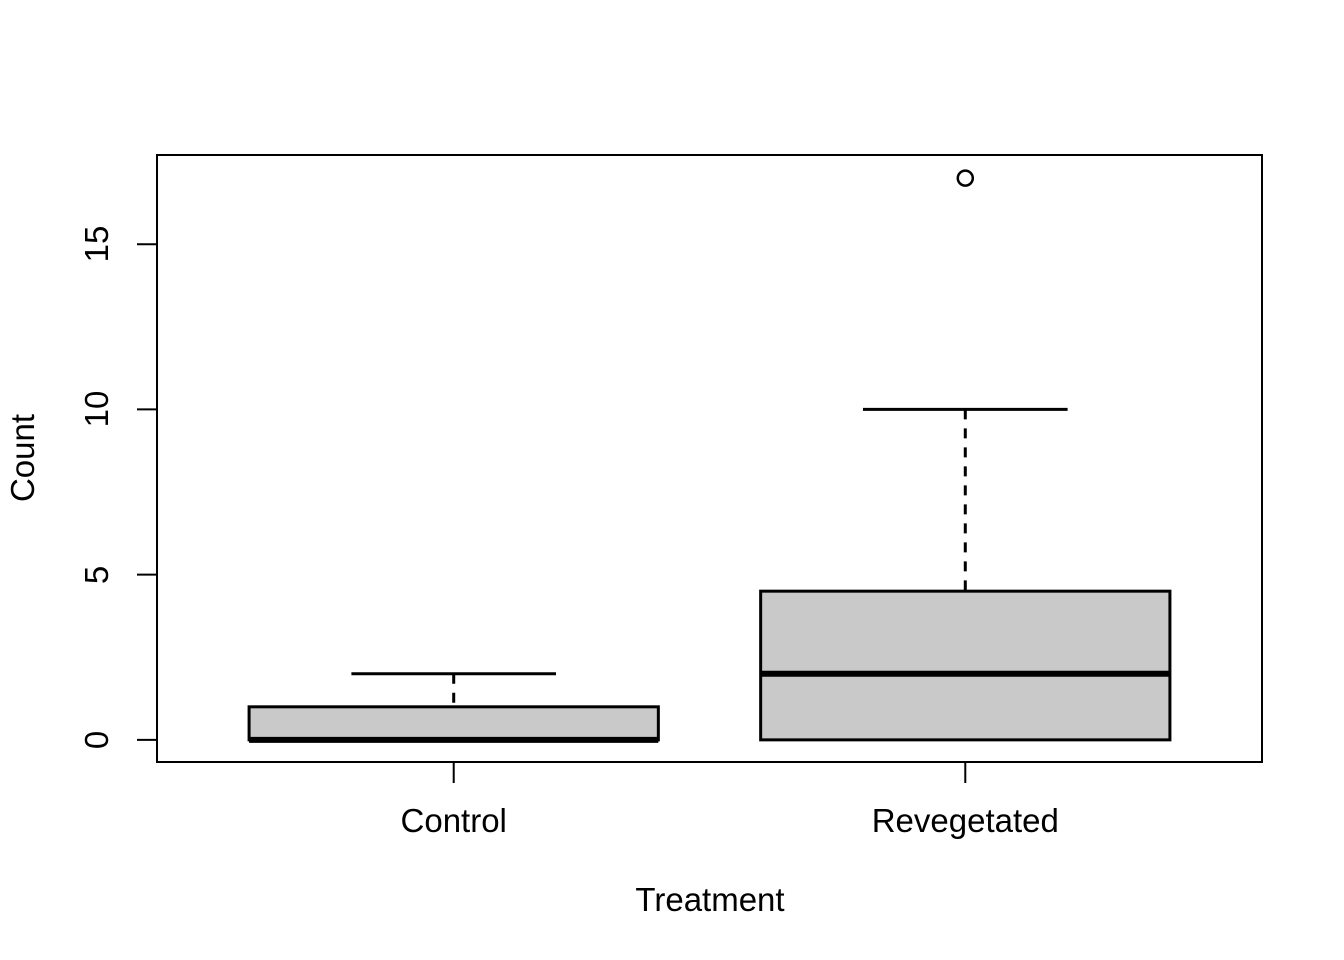 The width and height of the screenshot is (1344, 960). I want to click on y-tick-label-0: 0, so click(96, 740).